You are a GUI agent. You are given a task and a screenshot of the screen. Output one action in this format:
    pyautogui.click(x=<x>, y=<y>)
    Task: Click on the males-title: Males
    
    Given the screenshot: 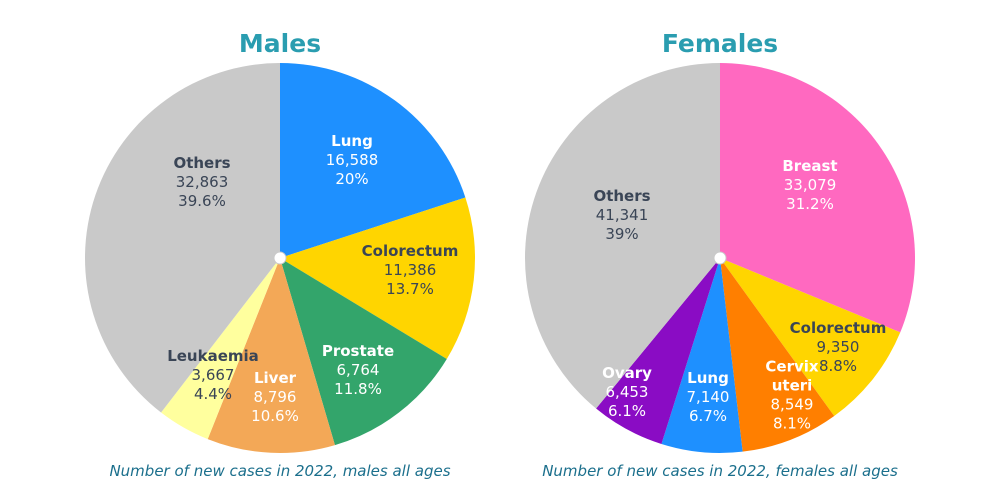 What is the action you would take?
    pyautogui.click(x=280, y=43)
    